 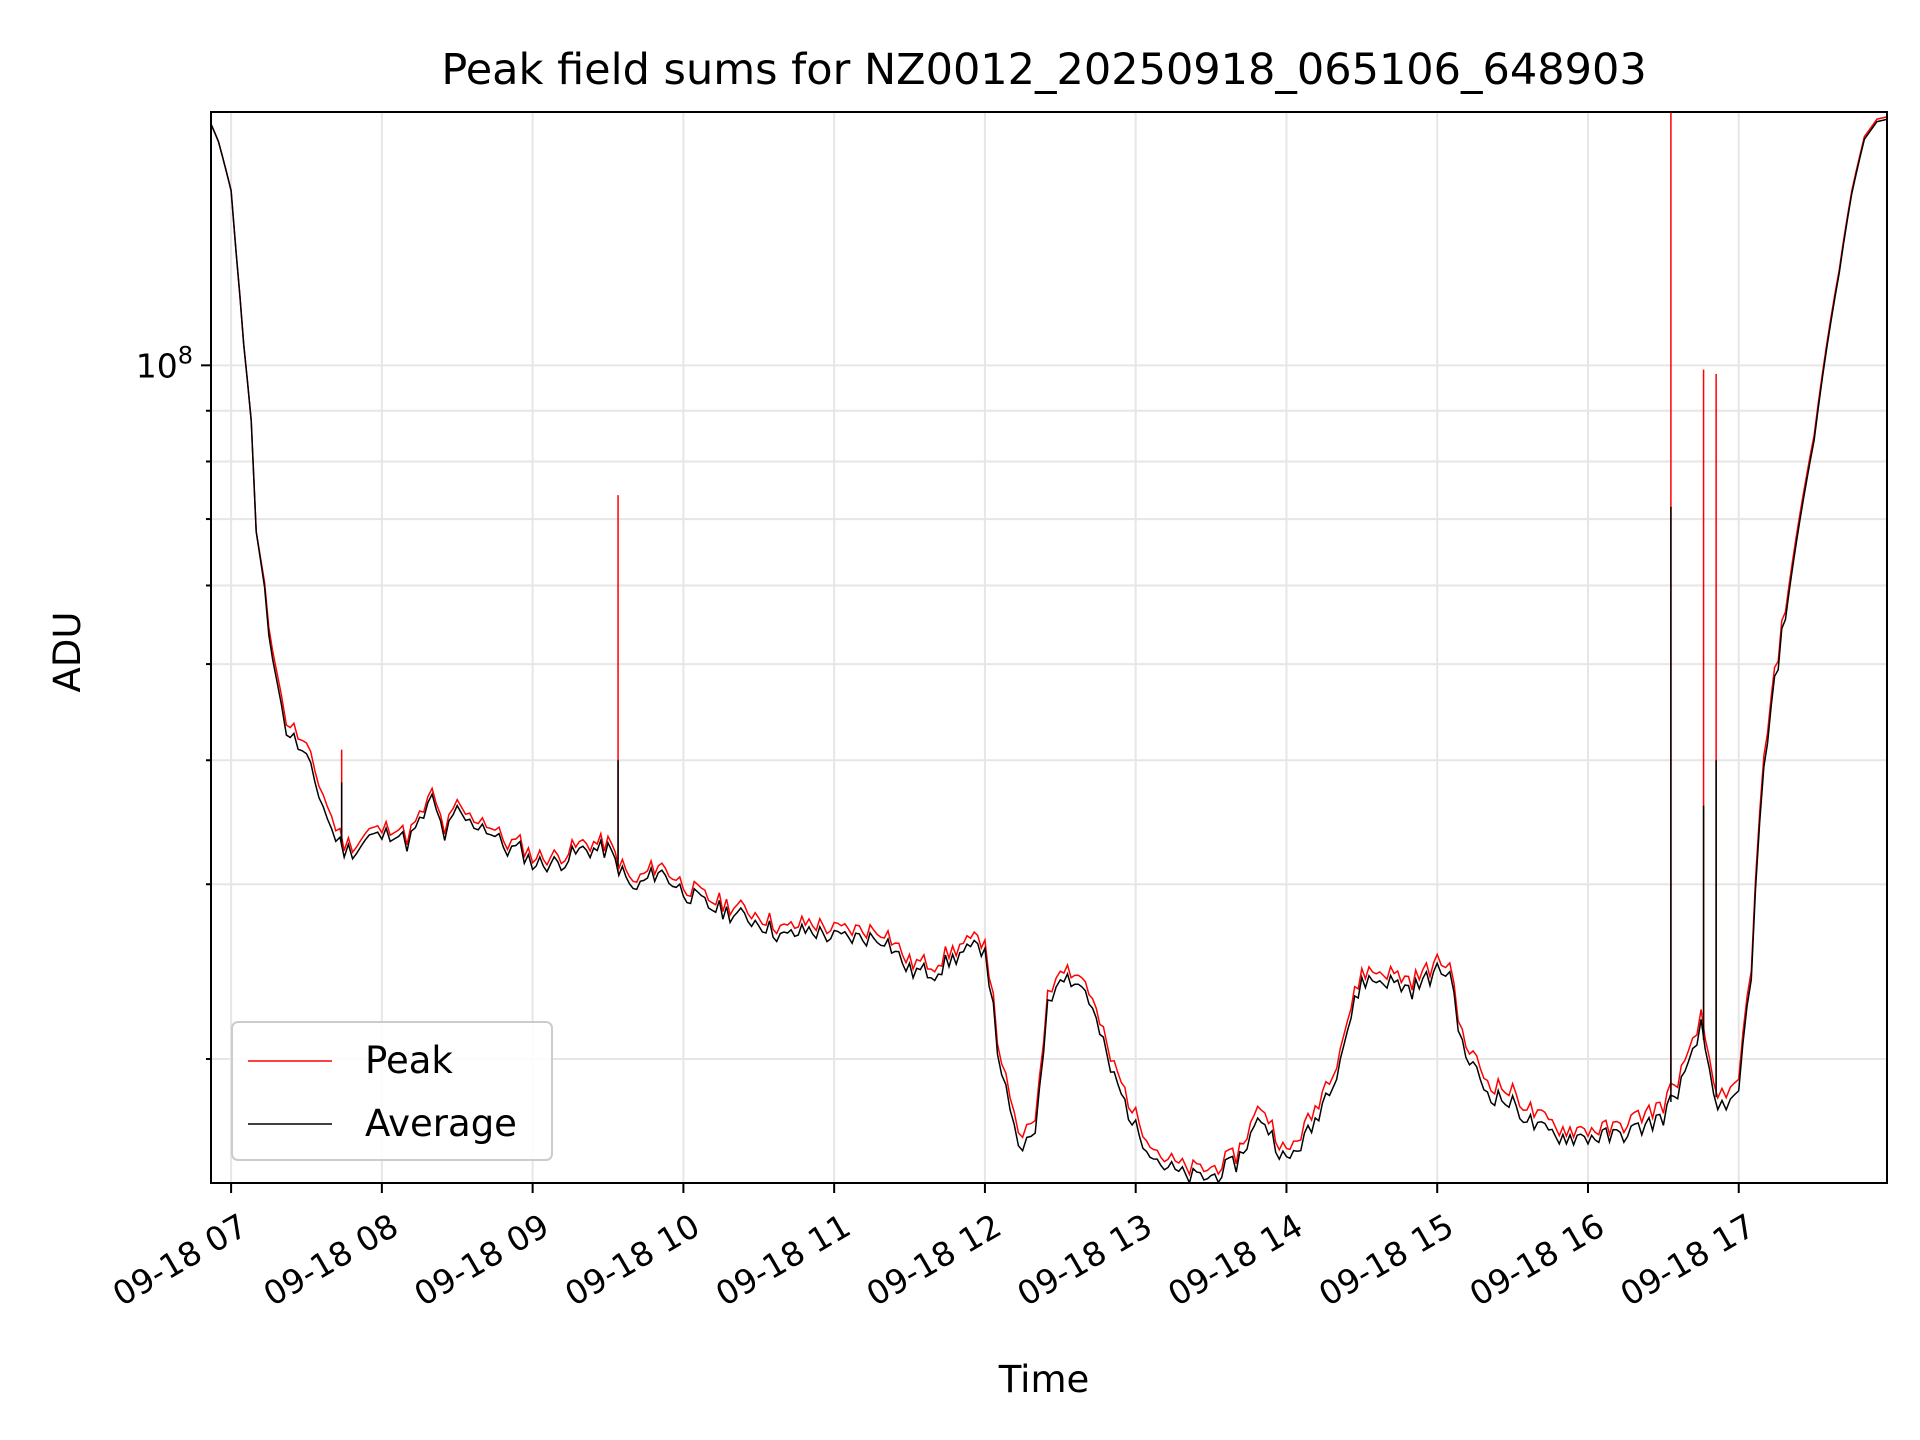 What do you see at coordinates (934, 1260) in the screenshot?
I see `x-tick-label: 09-18 12` at bounding box center [934, 1260].